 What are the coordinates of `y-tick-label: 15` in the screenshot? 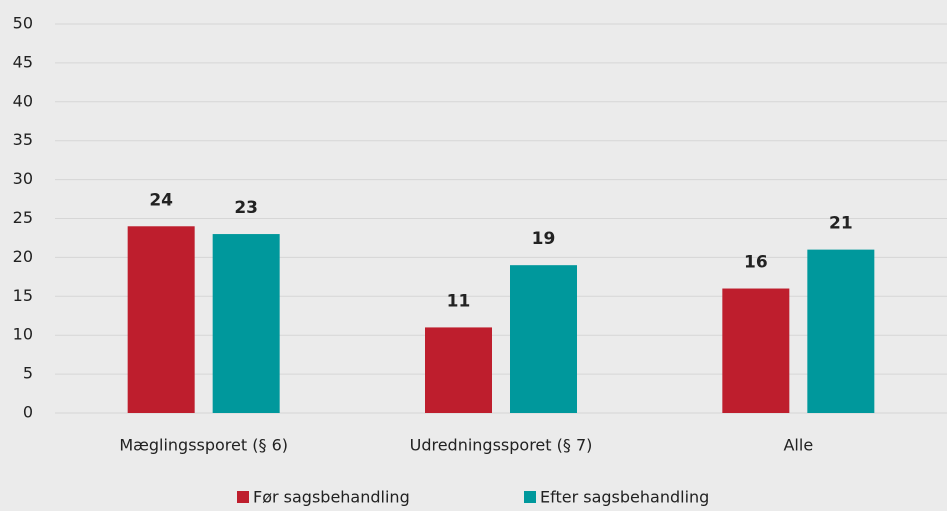 It's located at (23, 295).